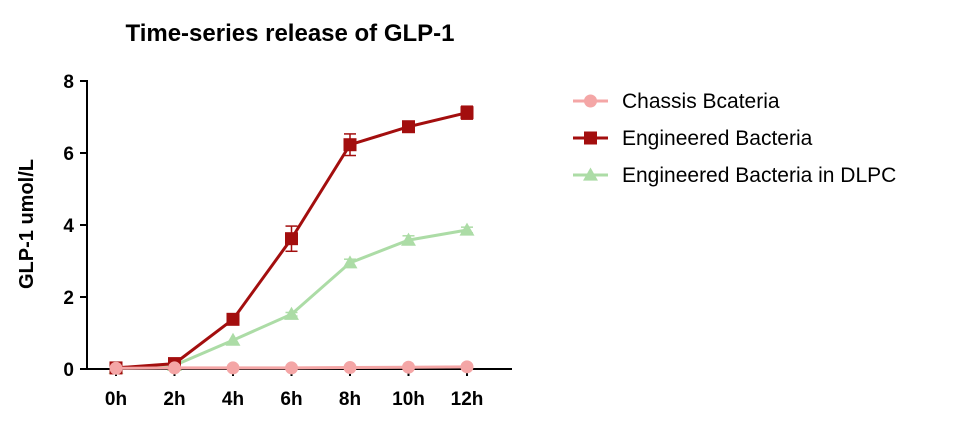 The height and width of the screenshot is (428, 959). What do you see at coordinates (68, 370) in the screenshot?
I see `y-tick-label: 0` at bounding box center [68, 370].